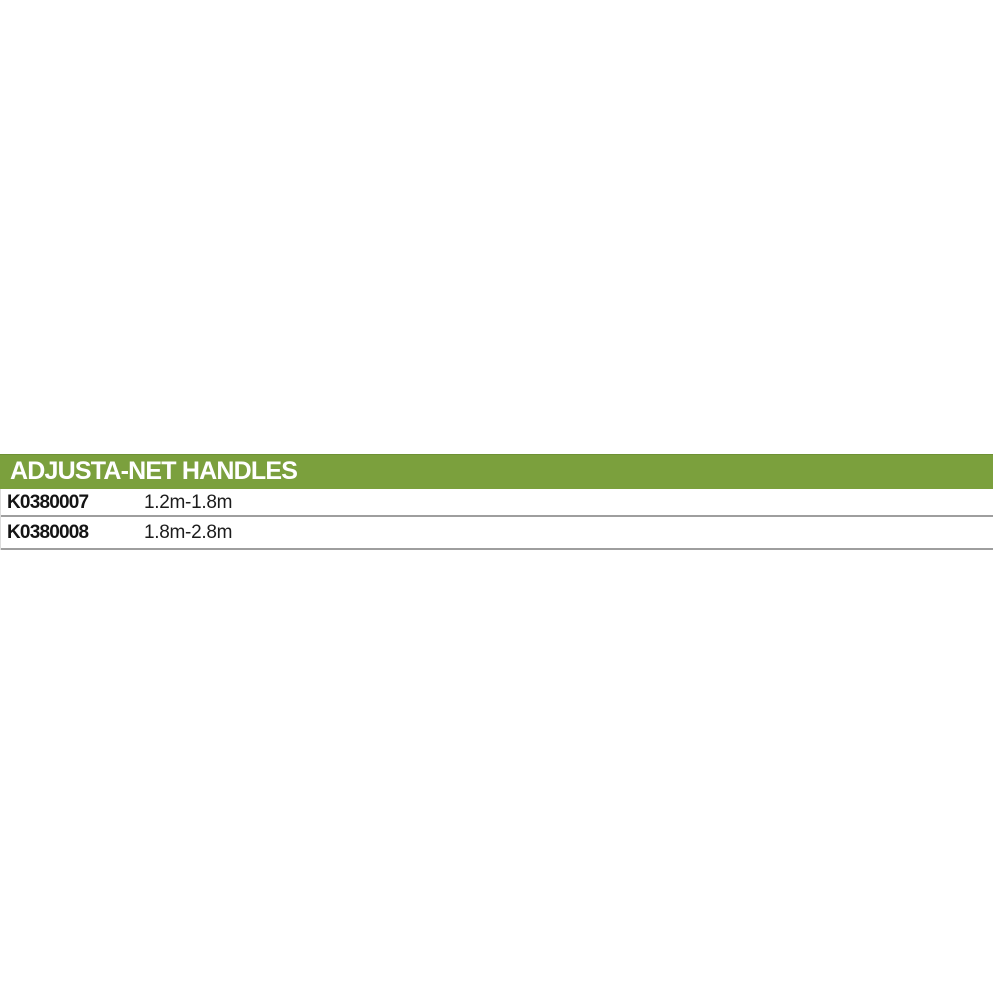 The height and width of the screenshot is (1000, 1000). Describe the element at coordinates (188, 502) in the screenshot. I see `size-range-cell: 1.2m-1.8m` at that location.